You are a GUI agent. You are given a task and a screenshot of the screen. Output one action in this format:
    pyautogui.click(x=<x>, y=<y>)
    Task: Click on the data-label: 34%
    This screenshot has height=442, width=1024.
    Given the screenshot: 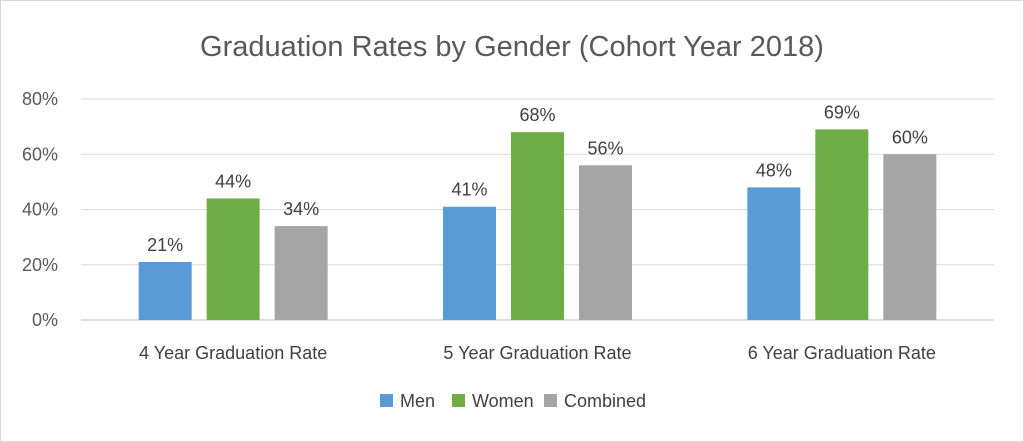 What is the action you would take?
    pyautogui.click(x=301, y=209)
    